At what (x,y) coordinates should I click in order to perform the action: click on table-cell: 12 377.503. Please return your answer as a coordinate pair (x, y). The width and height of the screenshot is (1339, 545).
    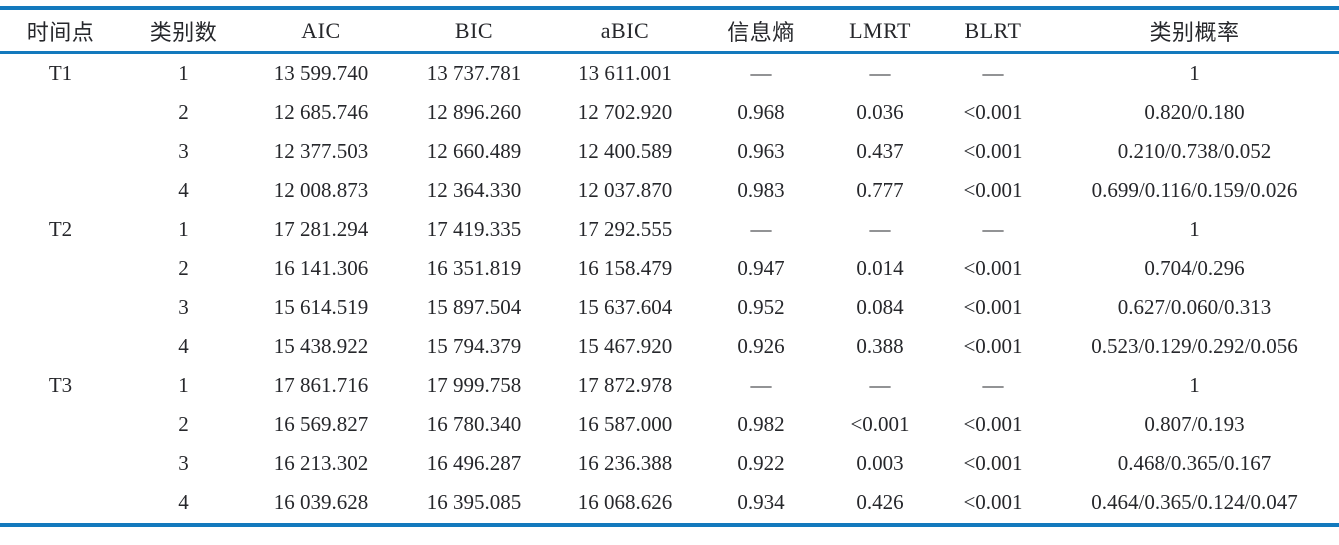
    Looking at the image, I should click on (321, 151).